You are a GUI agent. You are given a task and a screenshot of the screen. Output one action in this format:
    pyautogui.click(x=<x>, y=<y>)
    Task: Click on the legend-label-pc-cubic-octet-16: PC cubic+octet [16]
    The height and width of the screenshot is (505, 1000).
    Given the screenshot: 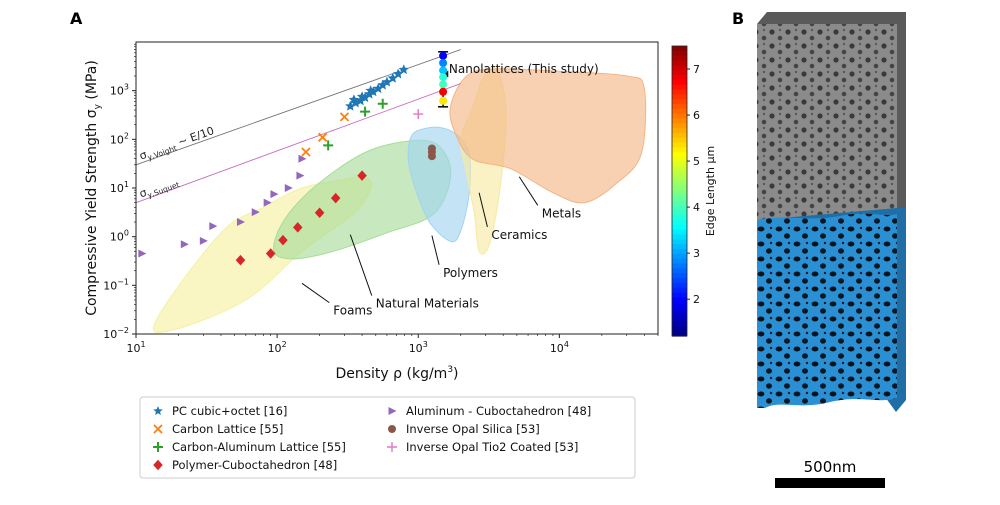 What is the action you would take?
    pyautogui.click(x=229, y=411)
    